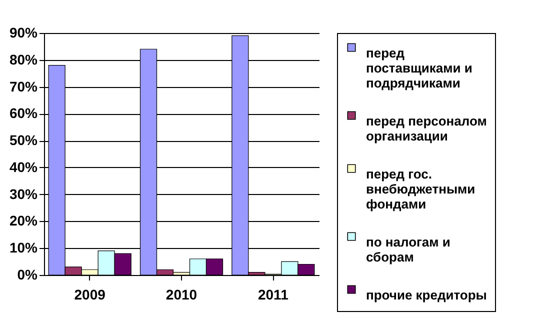 This screenshot has height=320, width=551. Describe the element at coordinates (23, 220) in the screenshot. I see `y-tick-label: 20%` at that location.